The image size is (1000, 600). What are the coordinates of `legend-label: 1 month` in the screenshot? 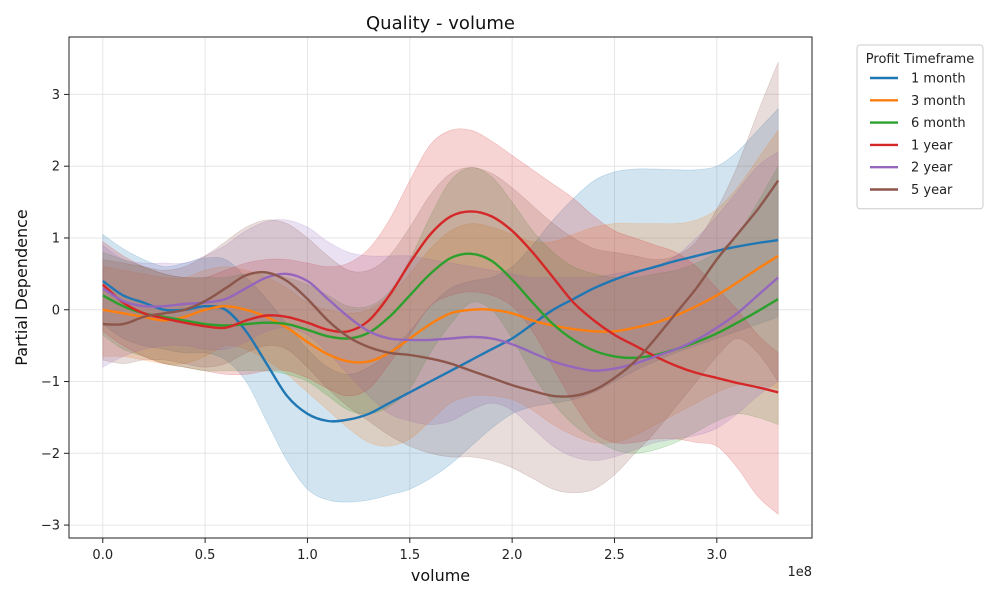 It's located at (938, 79).